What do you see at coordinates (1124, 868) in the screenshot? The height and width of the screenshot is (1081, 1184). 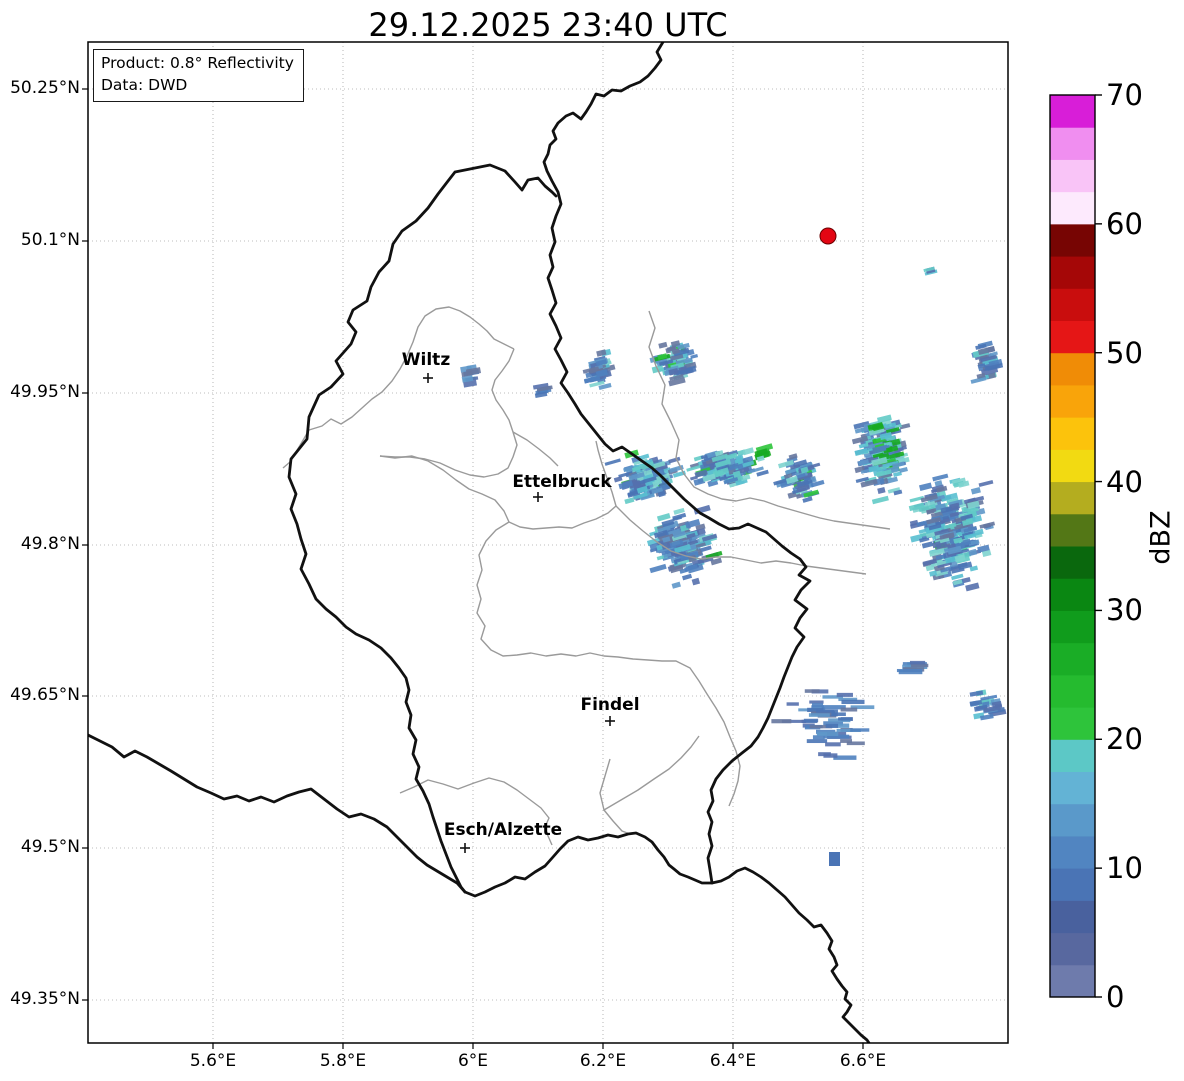 I see `colorbar-tick-label: 10` at bounding box center [1124, 868].